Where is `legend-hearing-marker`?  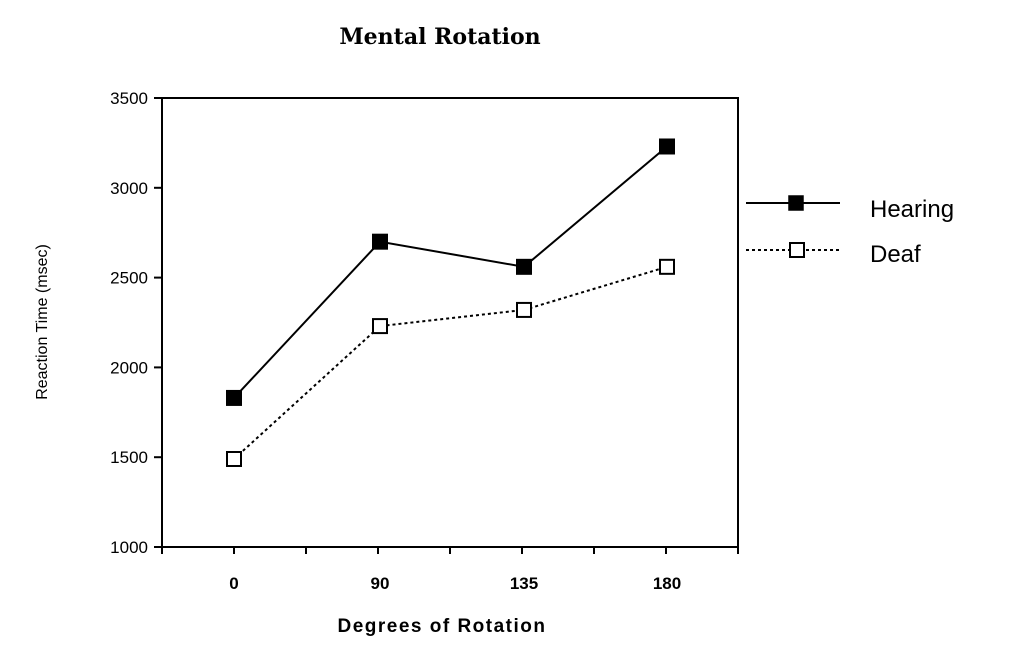 legend-hearing-marker is located at coordinates (796, 203).